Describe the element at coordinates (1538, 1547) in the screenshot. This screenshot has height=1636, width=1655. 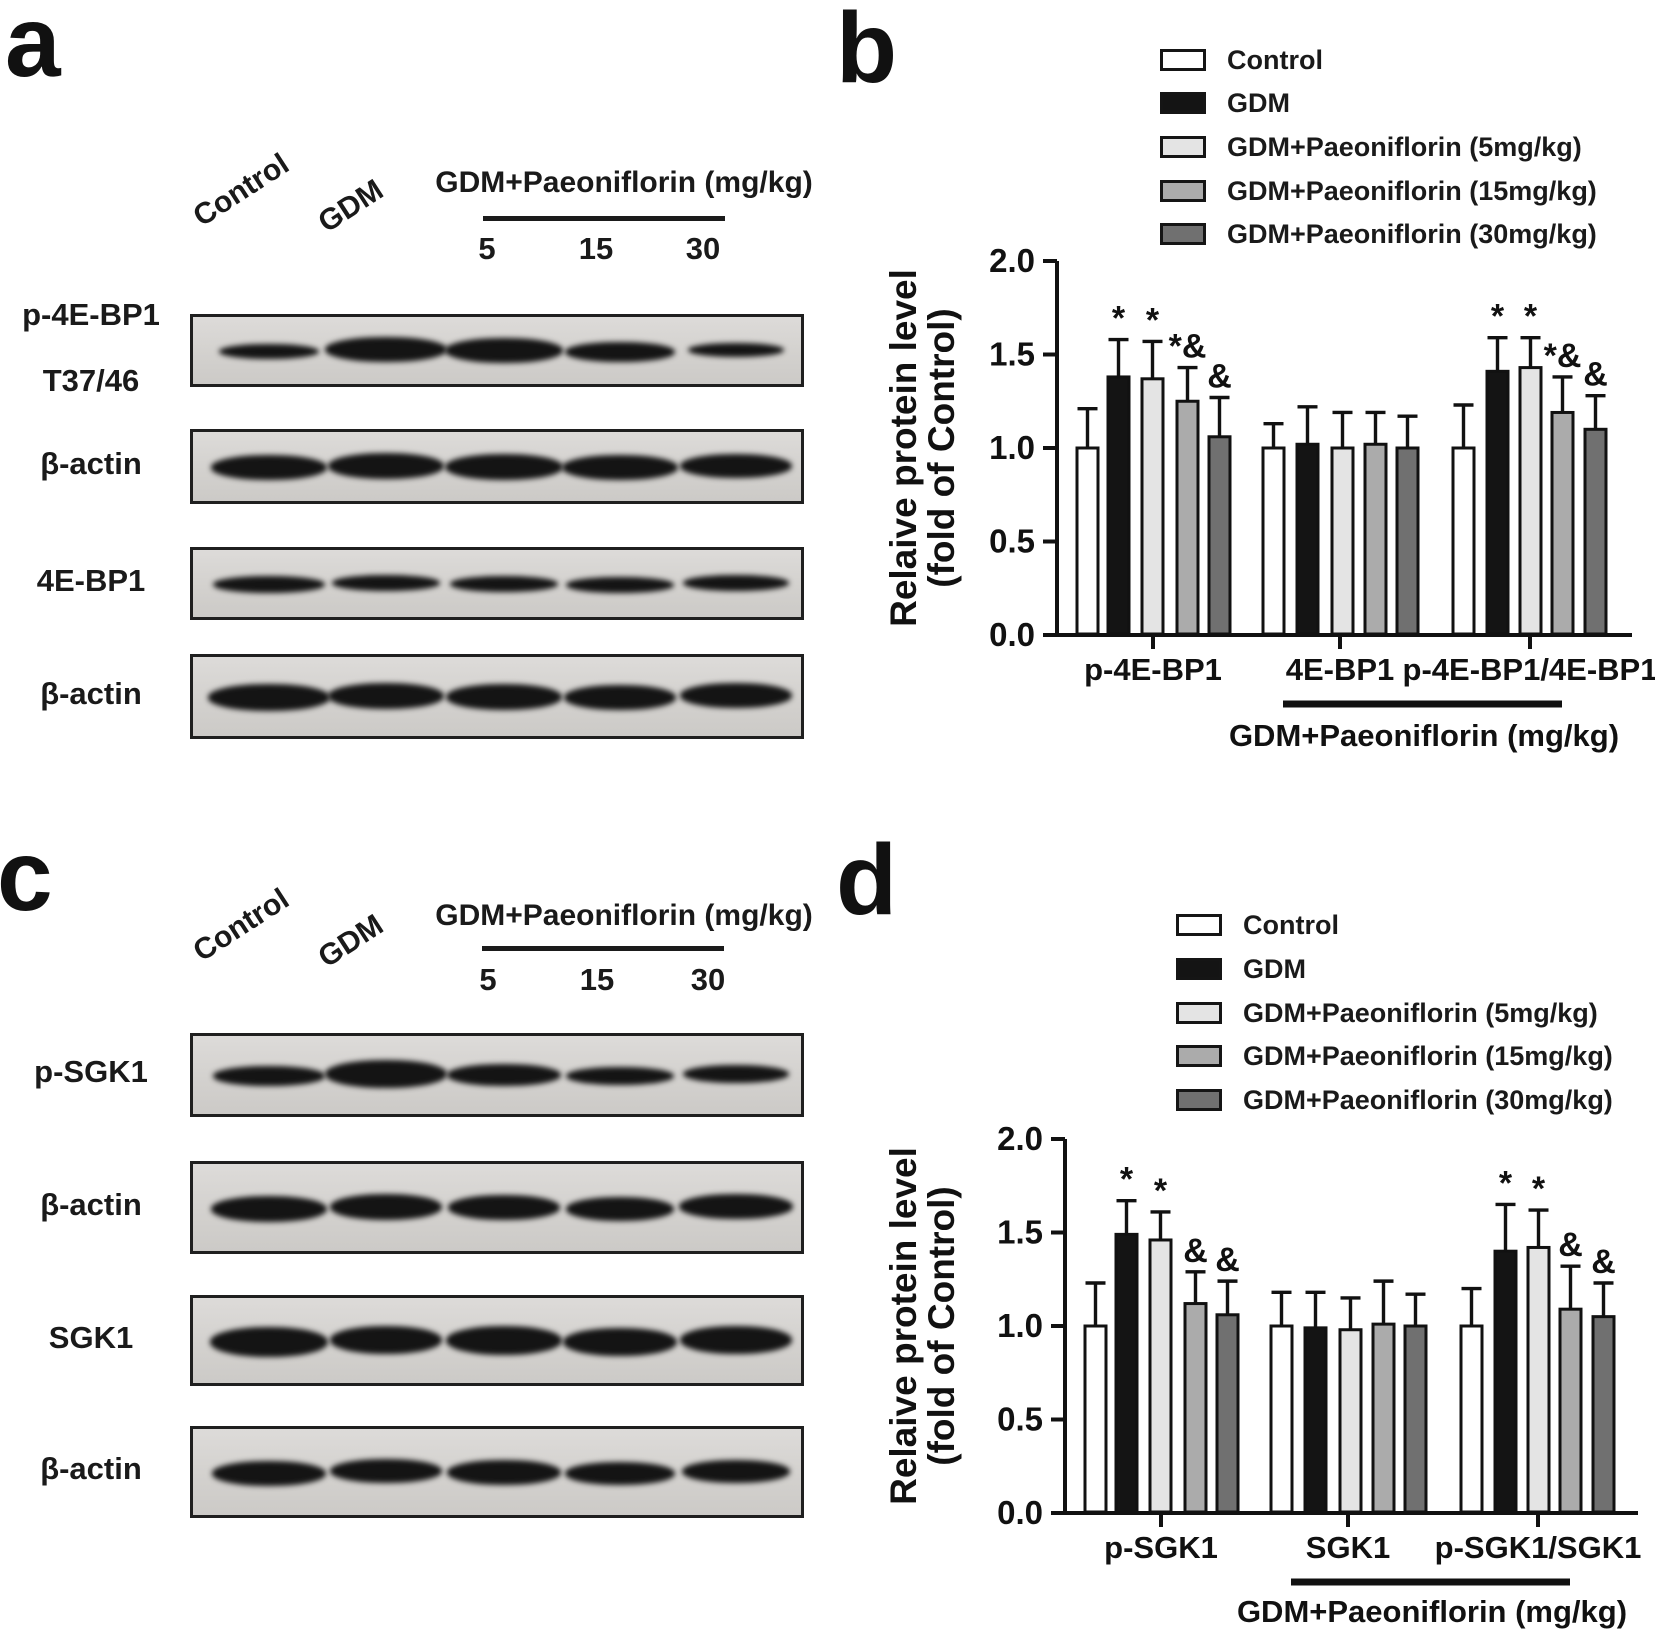
I see `category-label: p-SGK1/SGK1` at that location.